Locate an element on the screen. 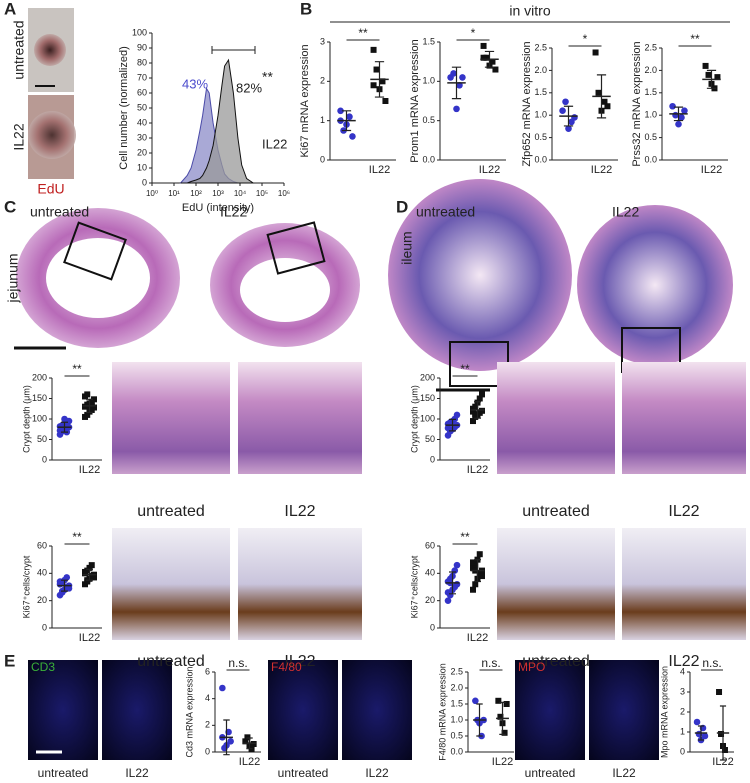 This screenshot has height=783, width=750. ileum-section is located at coordinates (480, 275).